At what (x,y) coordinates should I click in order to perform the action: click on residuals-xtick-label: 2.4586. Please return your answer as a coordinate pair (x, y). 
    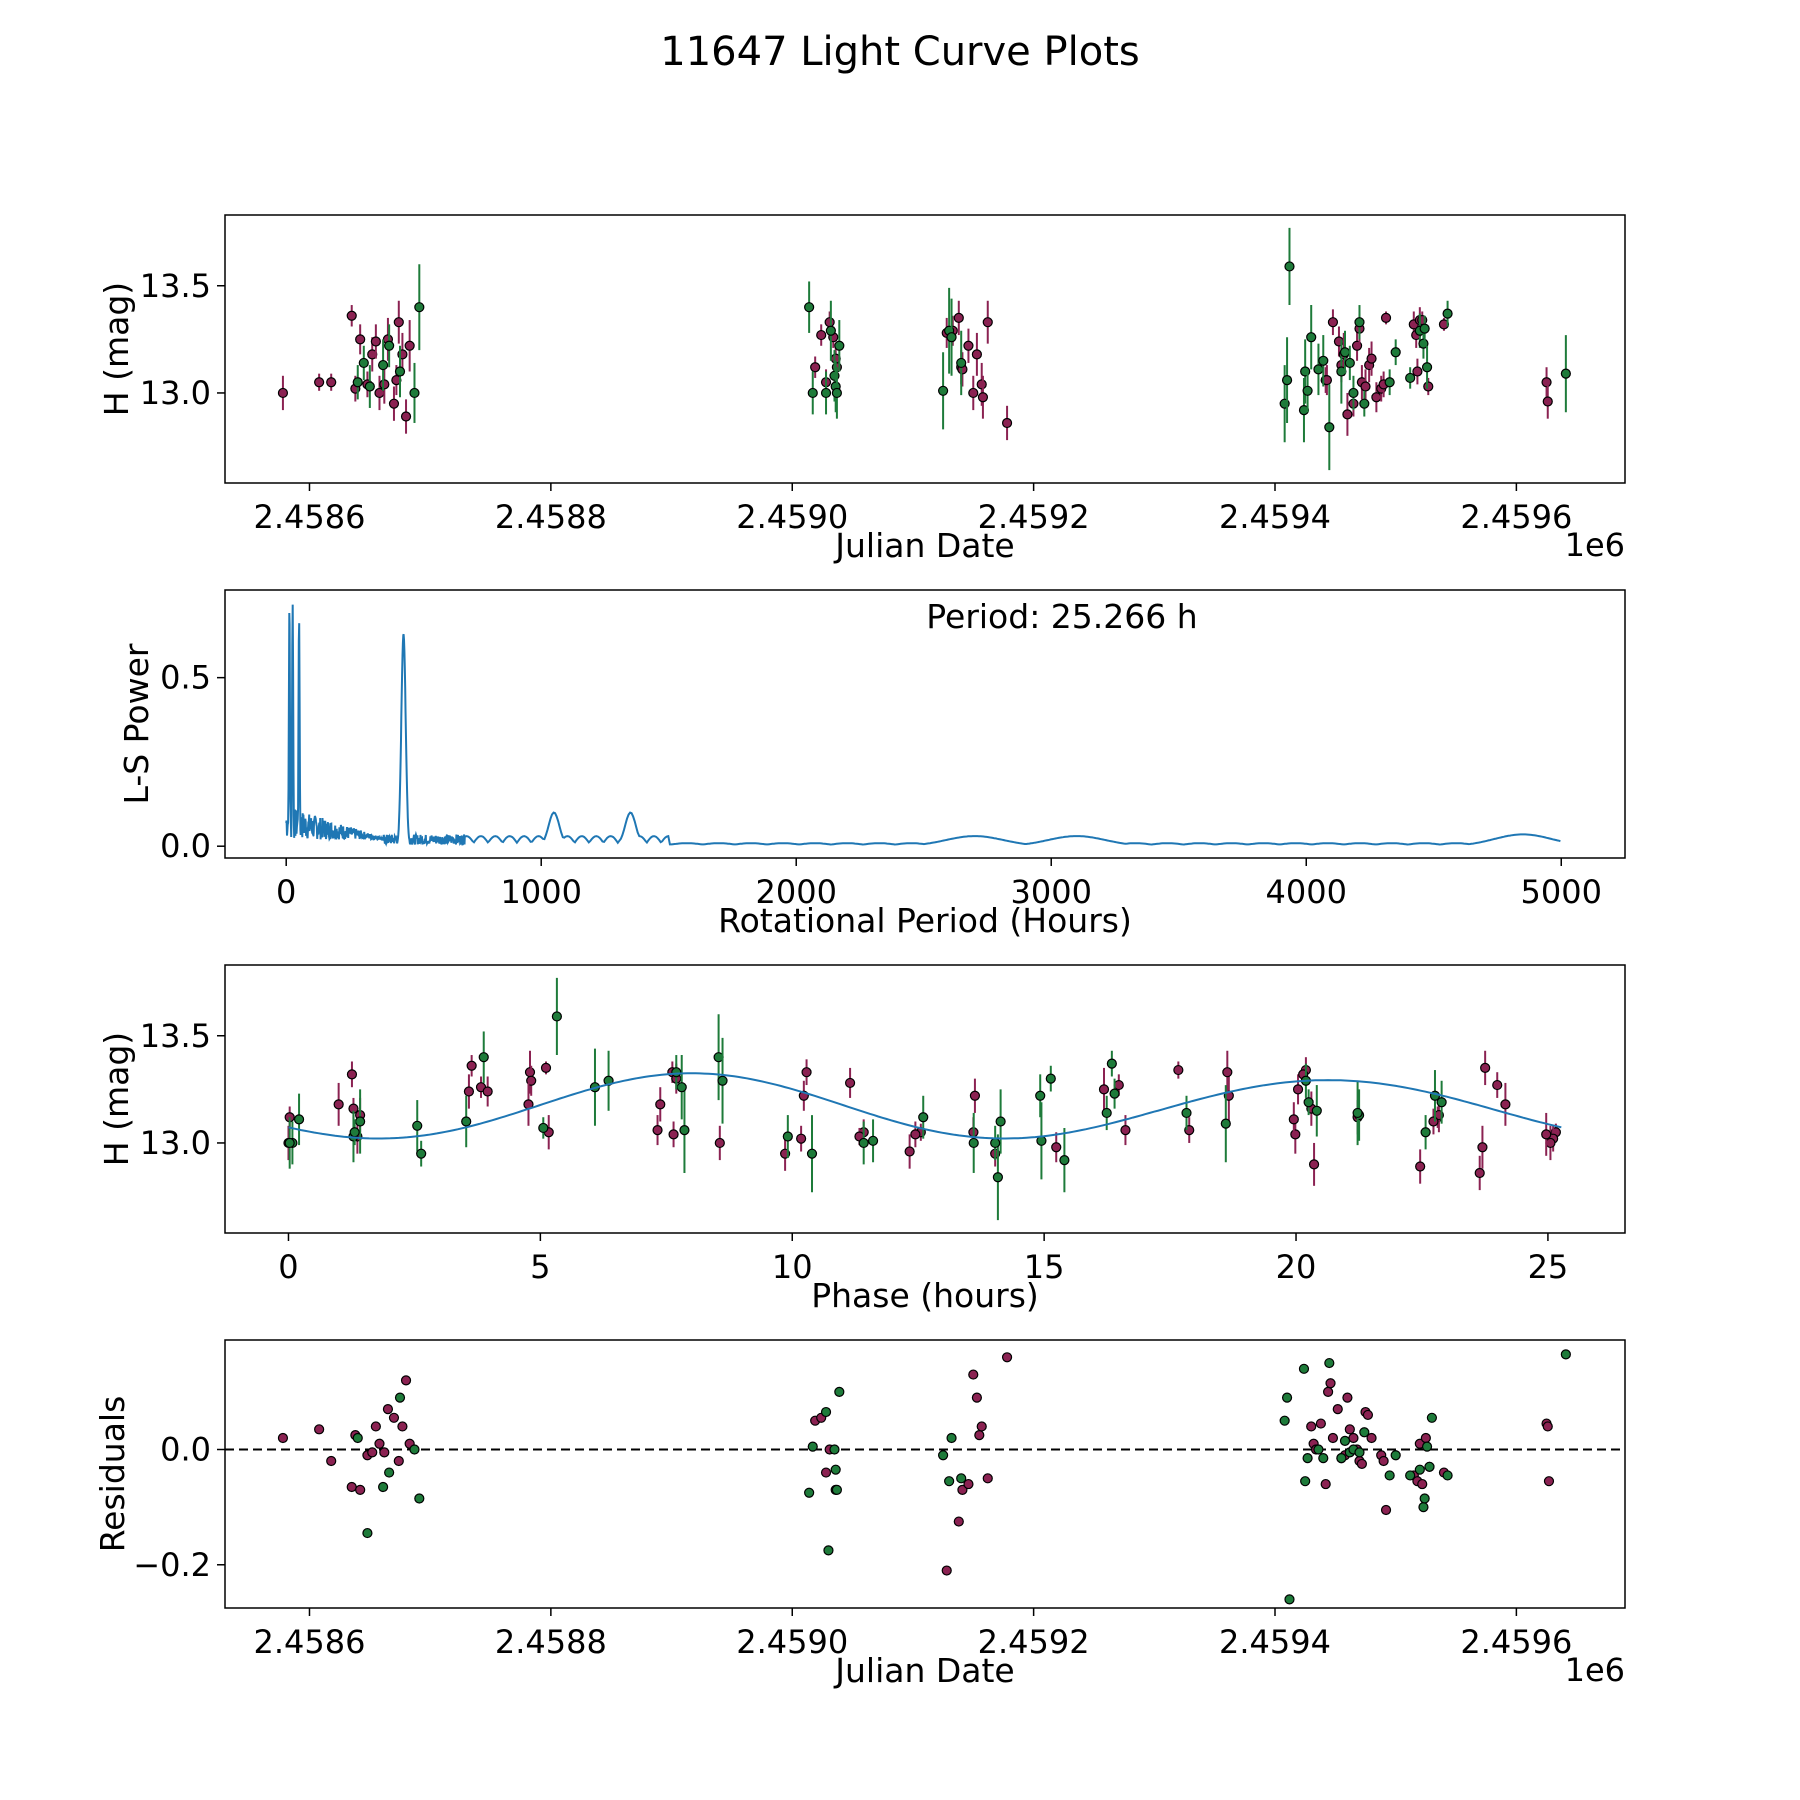
    Looking at the image, I should click on (309, 1642).